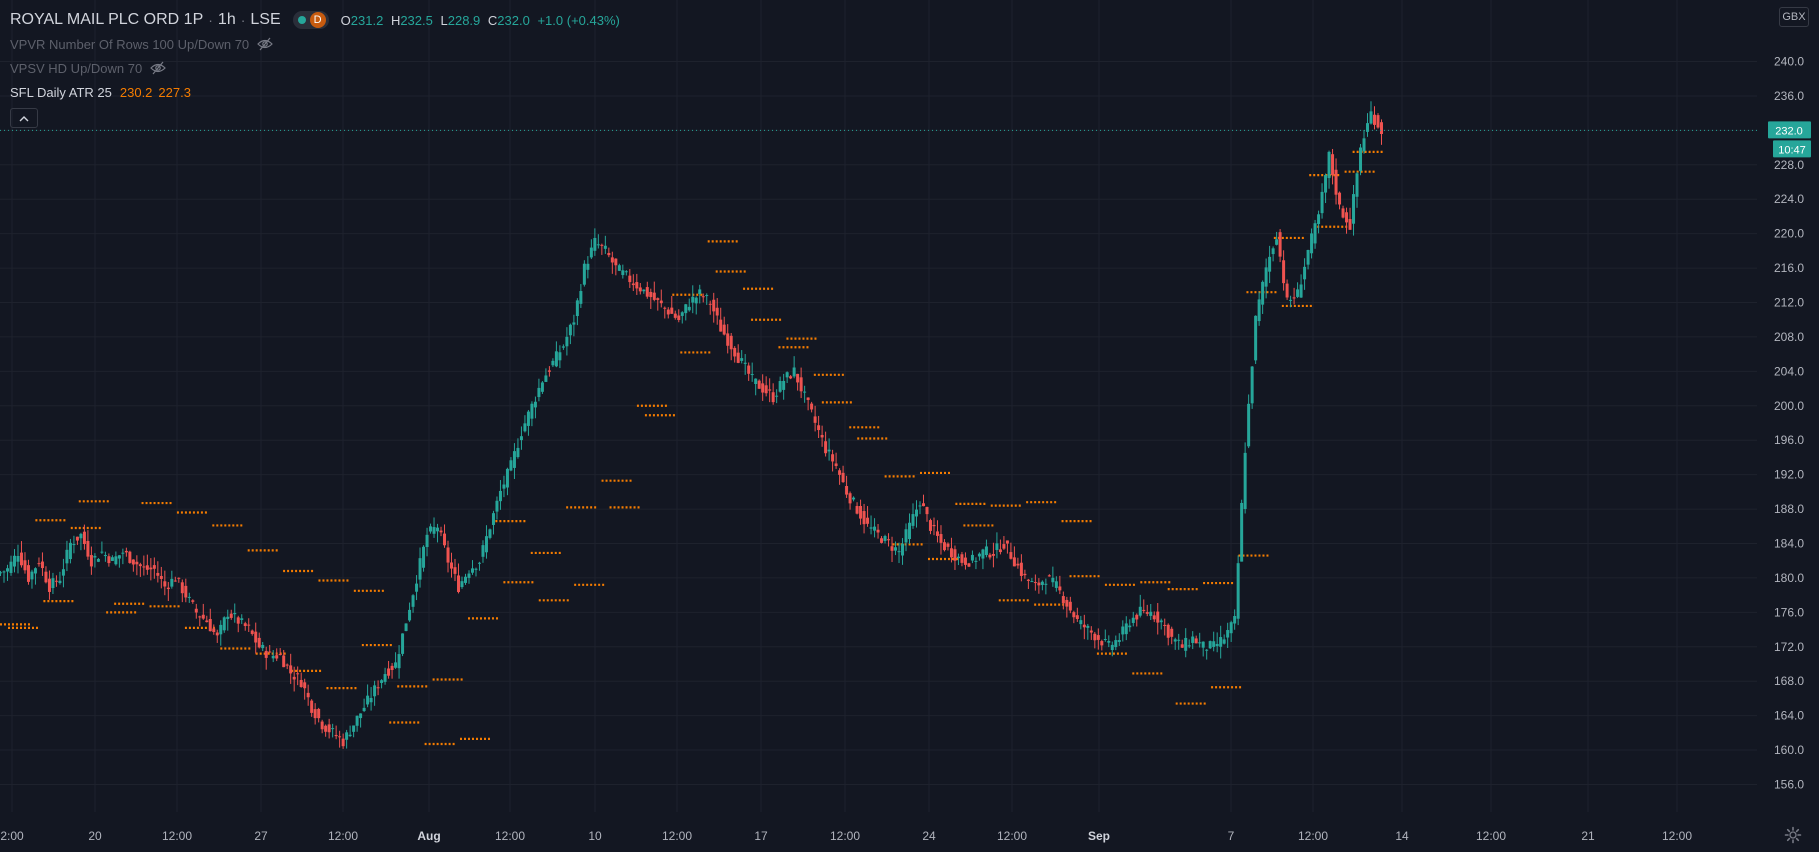 Image resolution: width=1819 pixels, height=852 pixels. I want to click on indicator-vpsv: VPSV HD Up/Down 70, so click(317, 68).